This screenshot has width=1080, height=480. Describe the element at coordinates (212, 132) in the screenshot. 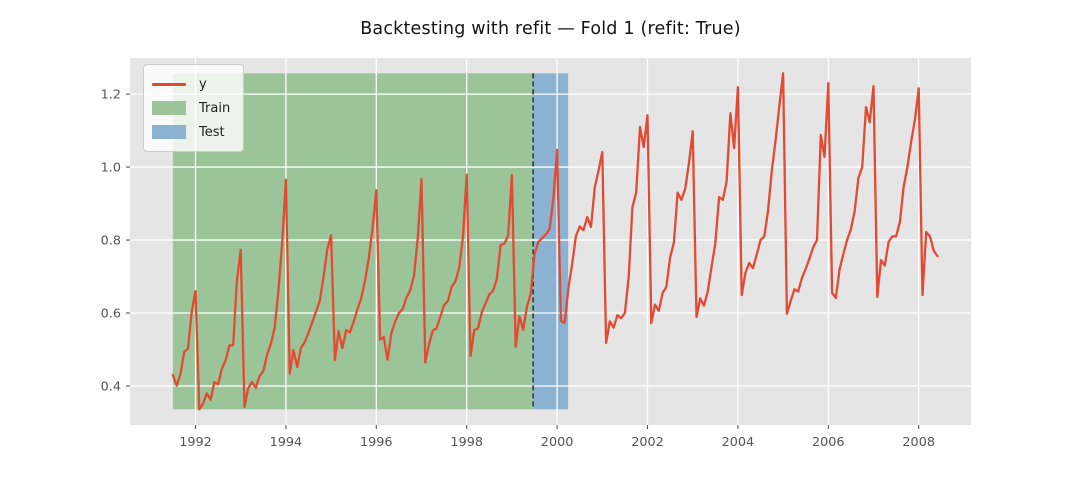

I see `legend-label-test: Test` at that location.